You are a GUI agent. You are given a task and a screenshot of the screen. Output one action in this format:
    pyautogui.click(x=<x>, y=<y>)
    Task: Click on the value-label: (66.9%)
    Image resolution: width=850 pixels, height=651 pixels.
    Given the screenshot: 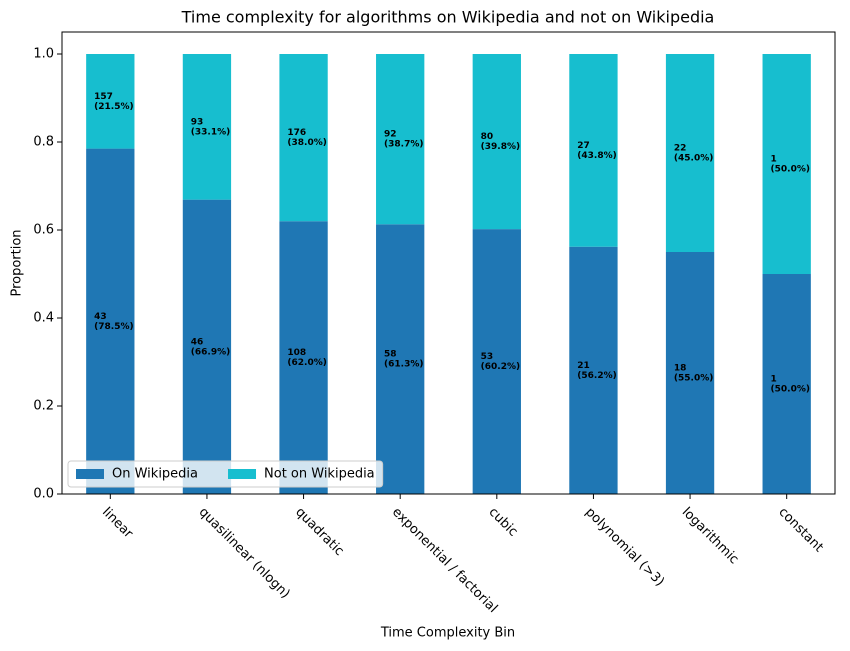 What is the action you would take?
    pyautogui.click(x=210, y=352)
    